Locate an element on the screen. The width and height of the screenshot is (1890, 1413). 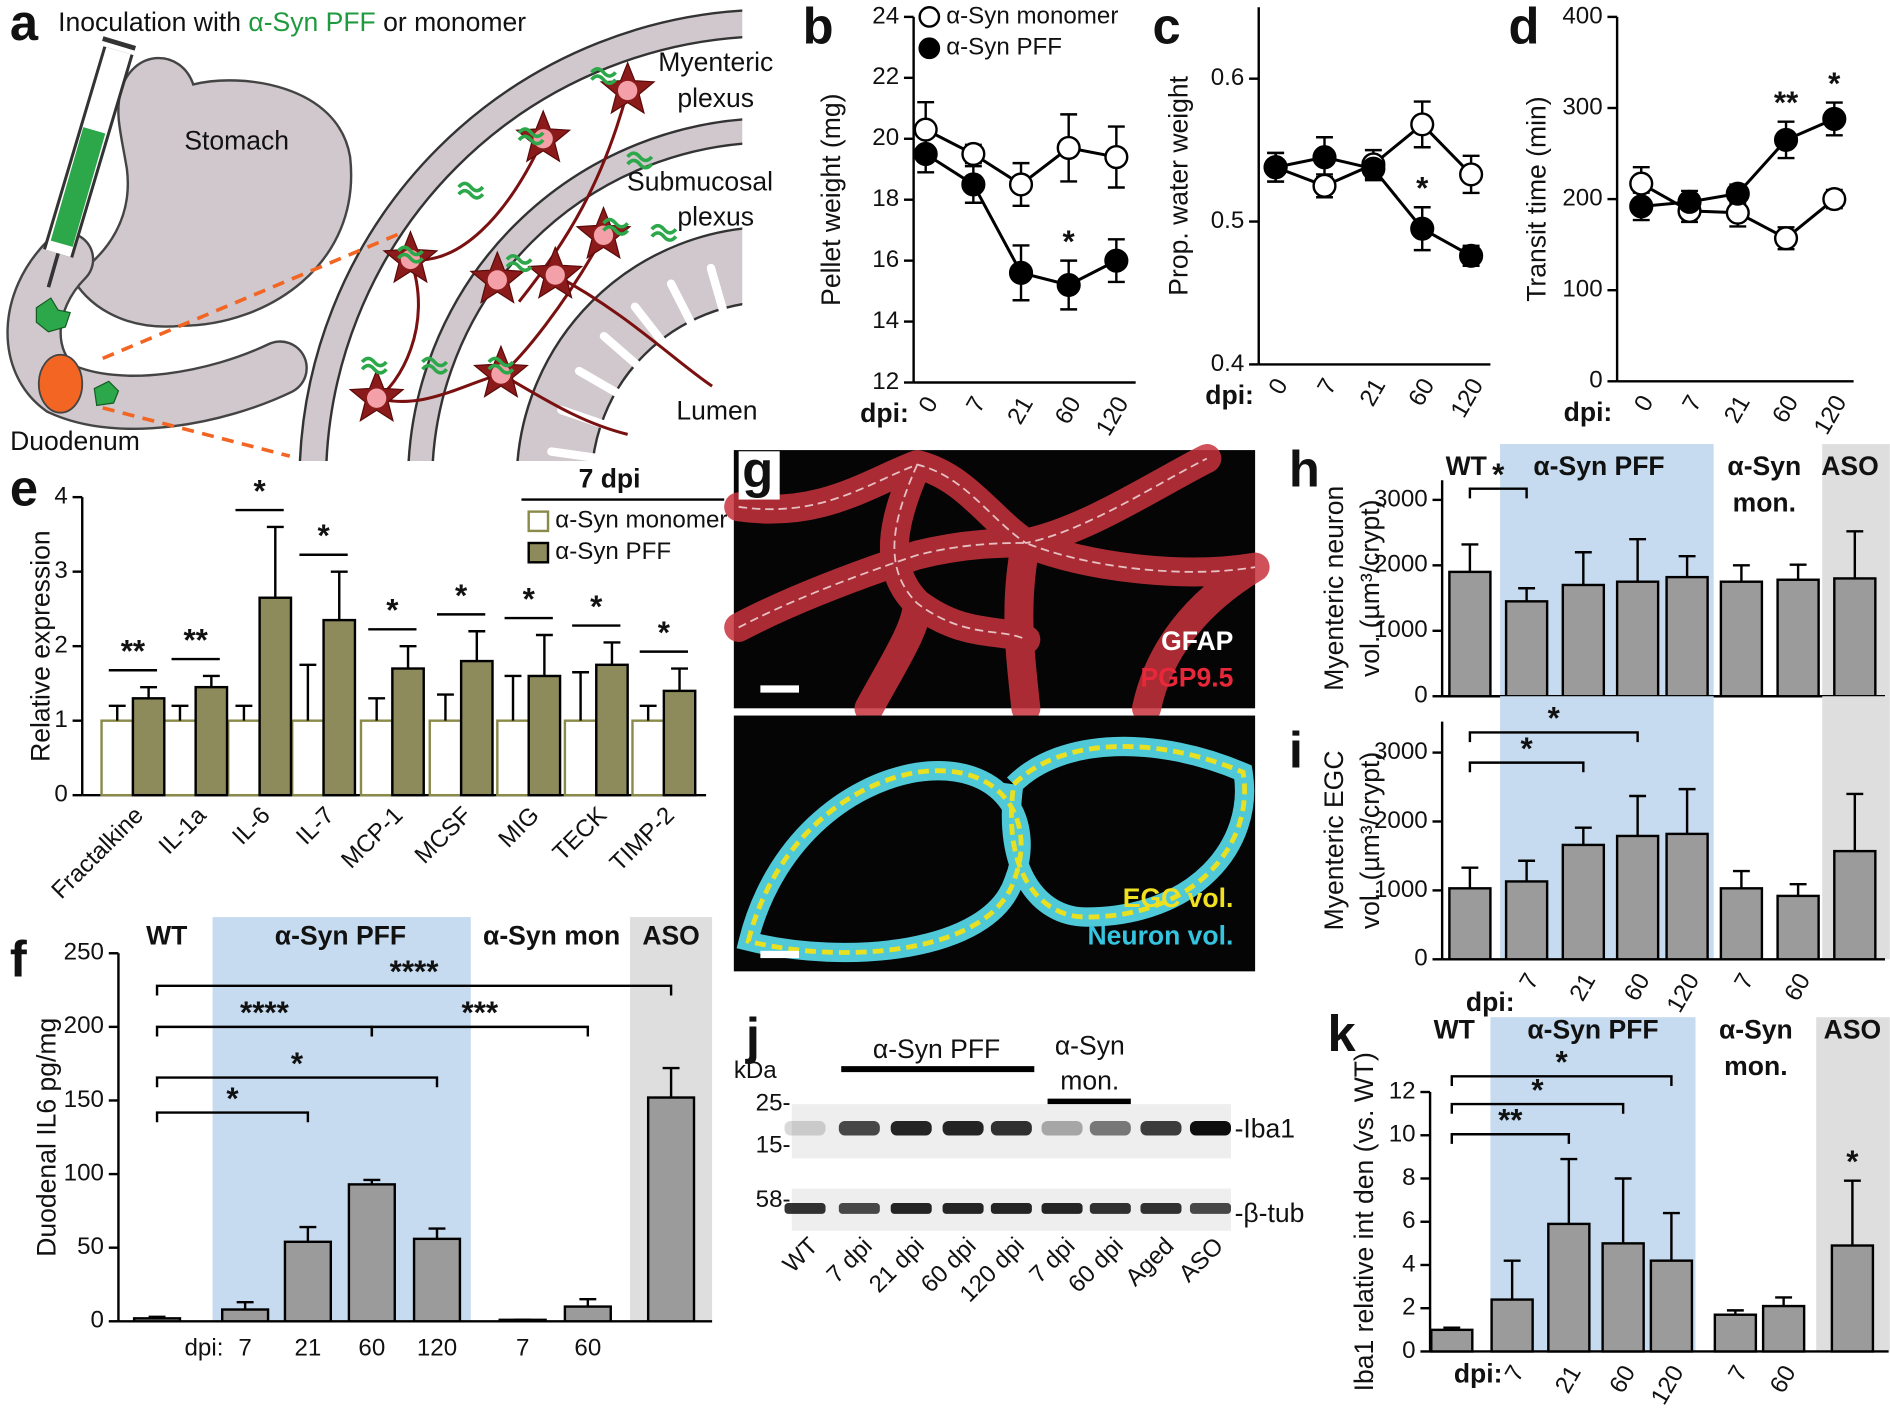
panel-g: g GFAP PGP9.5 EGC vol. Neuron vol. is located at coordinates (997, 707).